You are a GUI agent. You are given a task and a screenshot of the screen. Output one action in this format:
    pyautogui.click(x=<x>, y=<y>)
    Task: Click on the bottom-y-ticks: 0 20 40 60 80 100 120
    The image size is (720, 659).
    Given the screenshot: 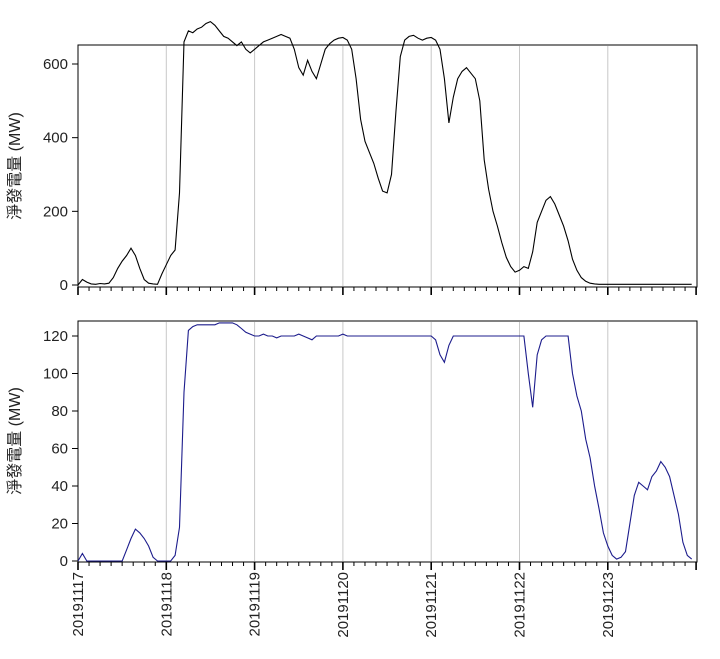 What is the action you would take?
    pyautogui.click(x=60, y=449)
    